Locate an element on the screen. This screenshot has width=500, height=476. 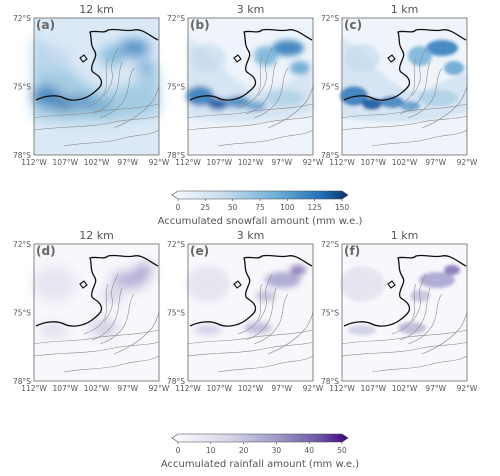
colorbar-tick: 30 is located at coordinates (277, 450).